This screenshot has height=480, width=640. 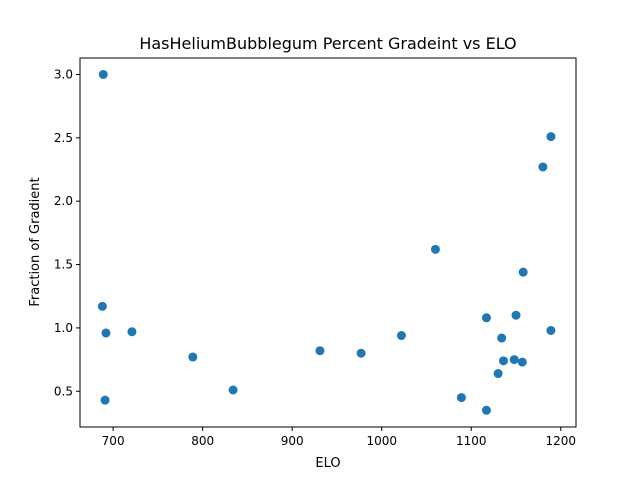 I want to click on y-tick-label: 2.5, so click(x=63, y=138).